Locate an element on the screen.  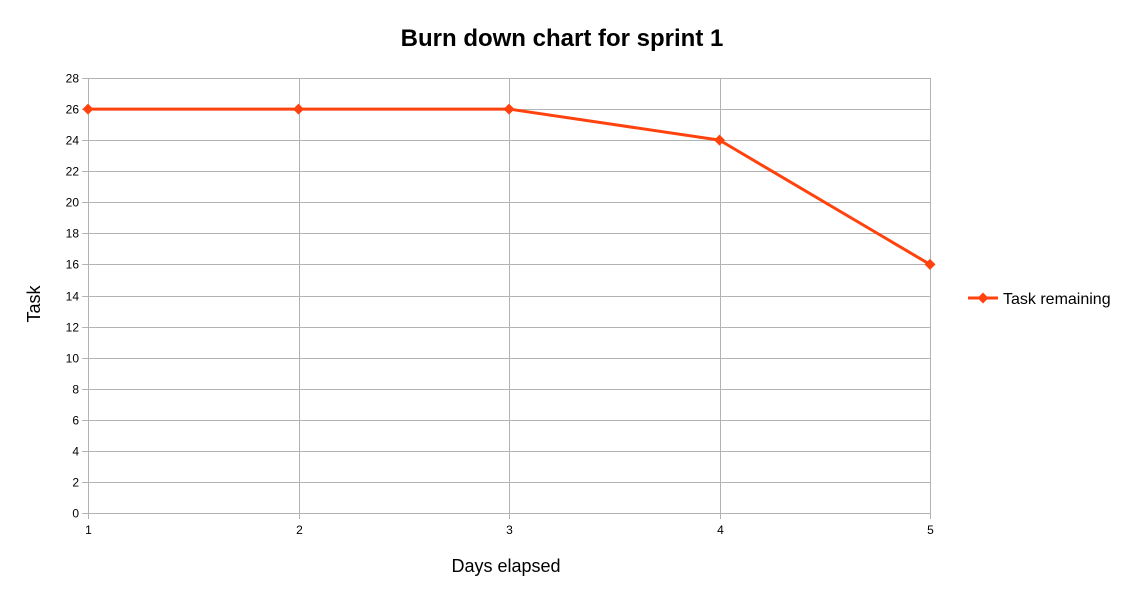
y-tick-label: 10 is located at coordinates (73, 359).